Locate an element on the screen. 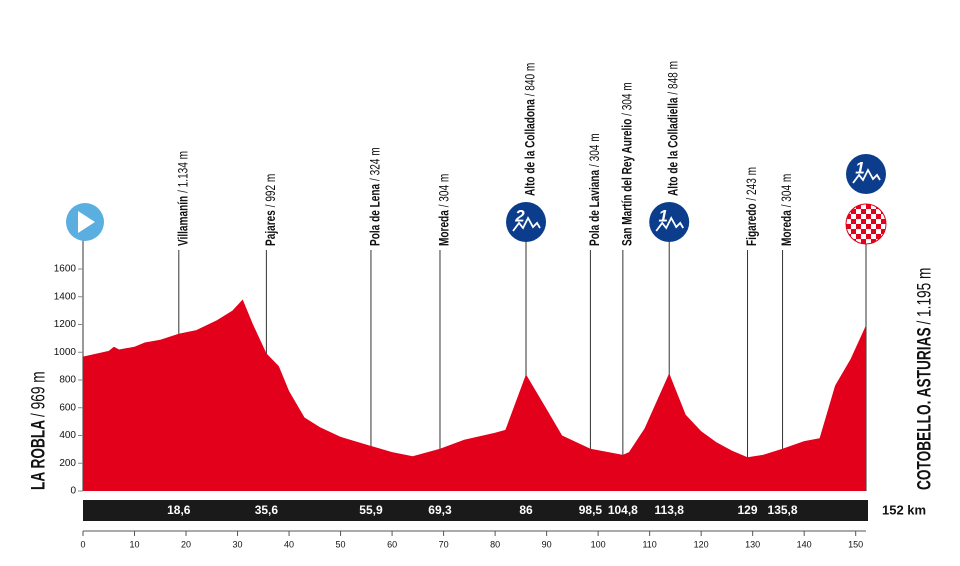  km-label: 113,8 is located at coordinates (670, 510).